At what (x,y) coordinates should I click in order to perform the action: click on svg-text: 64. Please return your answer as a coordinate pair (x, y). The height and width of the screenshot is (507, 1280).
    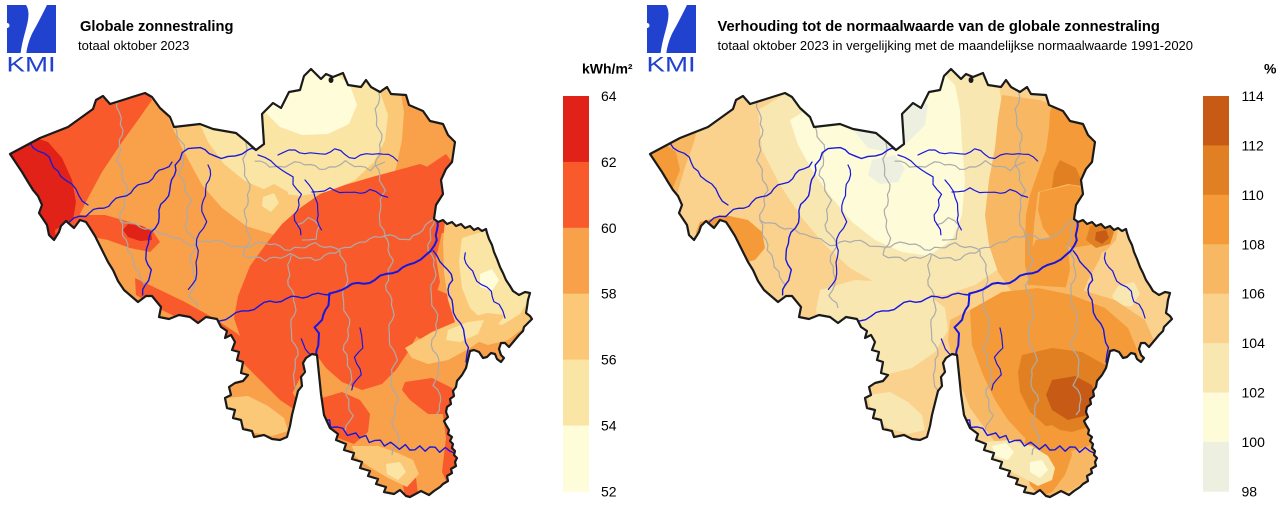
    Looking at the image, I should click on (609, 96).